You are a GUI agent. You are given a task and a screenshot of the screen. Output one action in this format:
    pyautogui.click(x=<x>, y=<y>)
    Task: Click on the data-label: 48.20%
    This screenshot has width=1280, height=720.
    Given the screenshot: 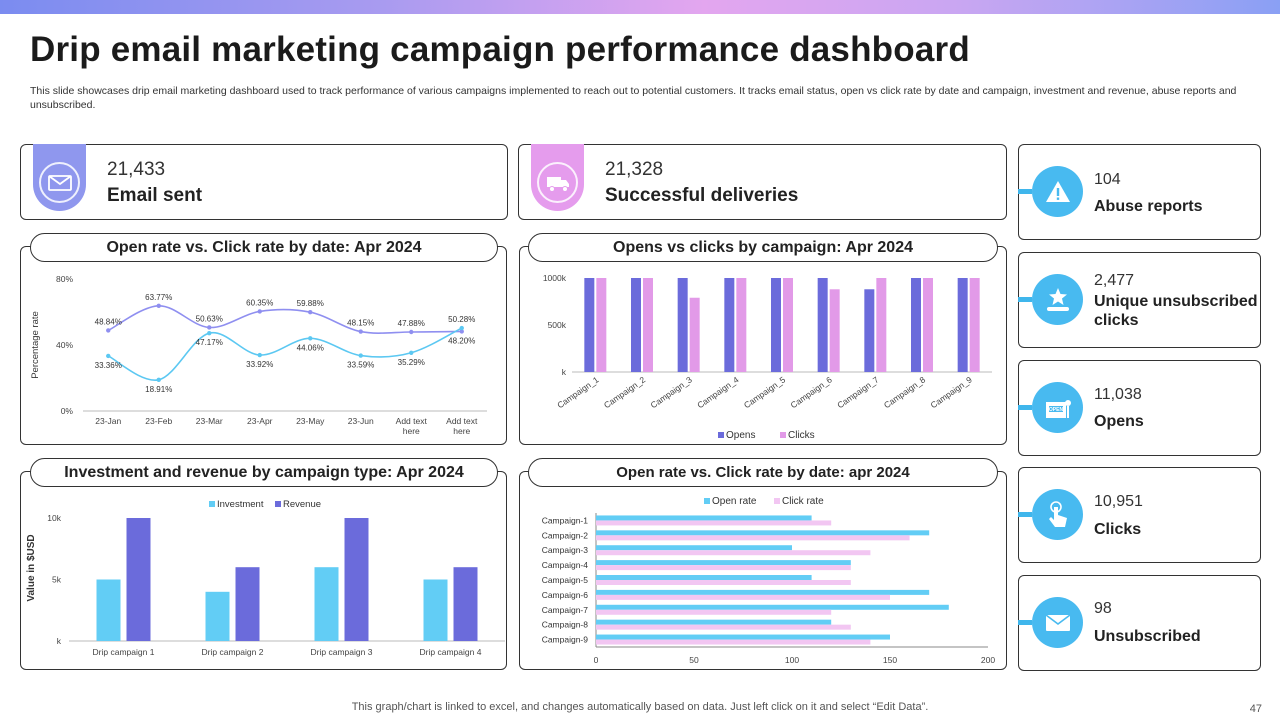 What is the action you would take?
    pyautogui.click(x=461, y=340)
    